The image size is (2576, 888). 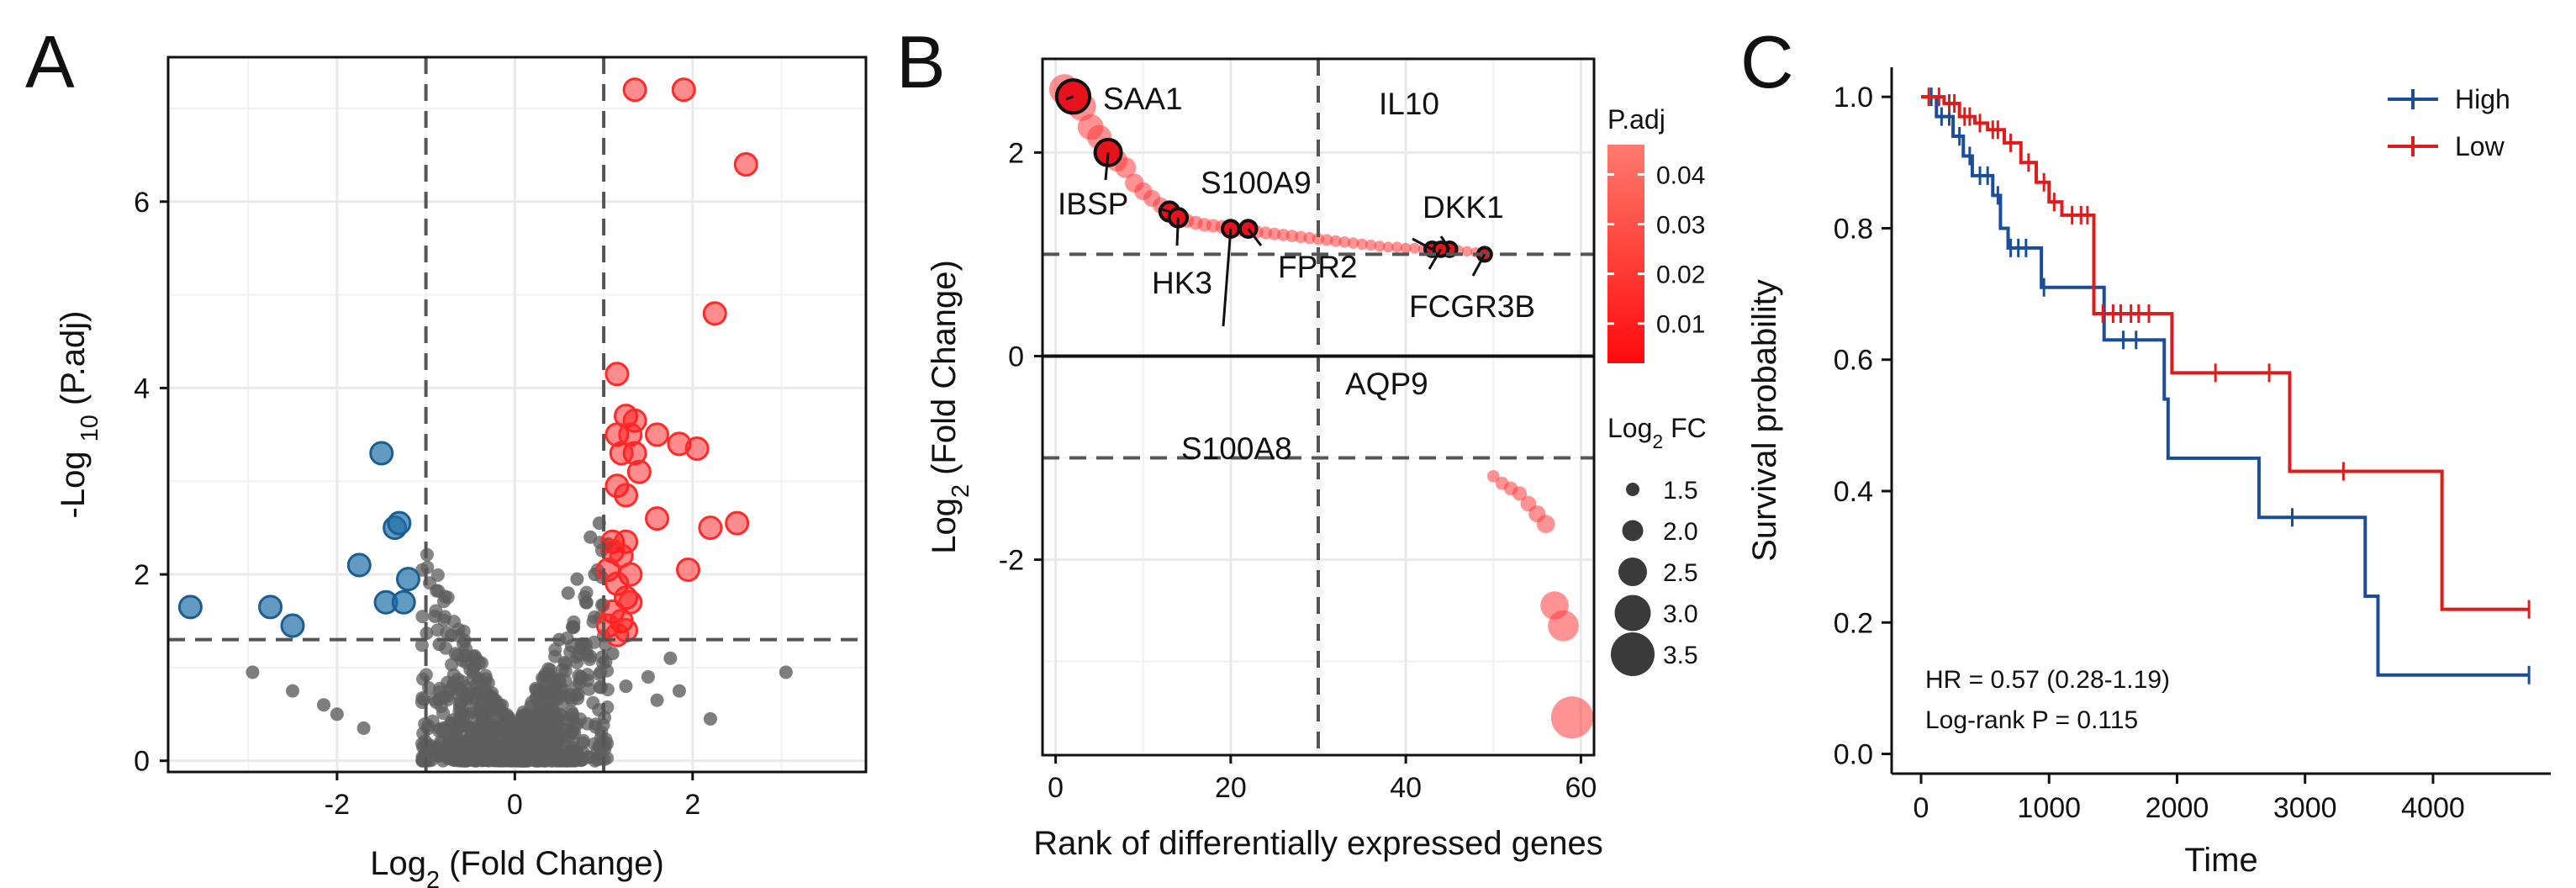 What do you see at coordinates (1093, 204) in the screenshot?
I see `rank-gene-label: IBSP` at bounding box center [1093, 204].